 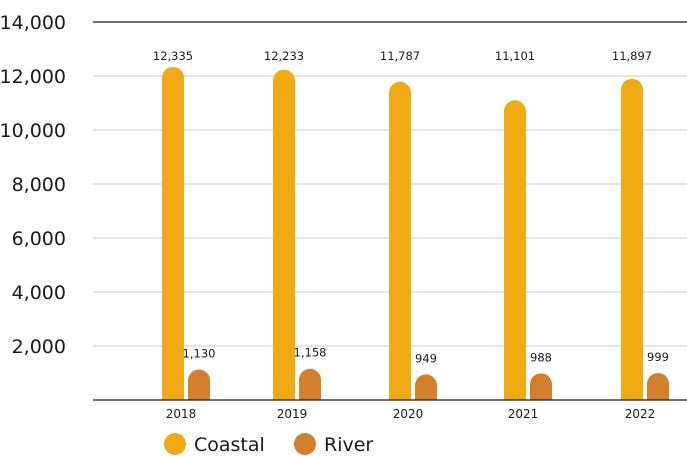 What do you see at coordinates (173, 56) in the screenshot?
I see `data-label: 12,335` at bounding box center [173, 56].